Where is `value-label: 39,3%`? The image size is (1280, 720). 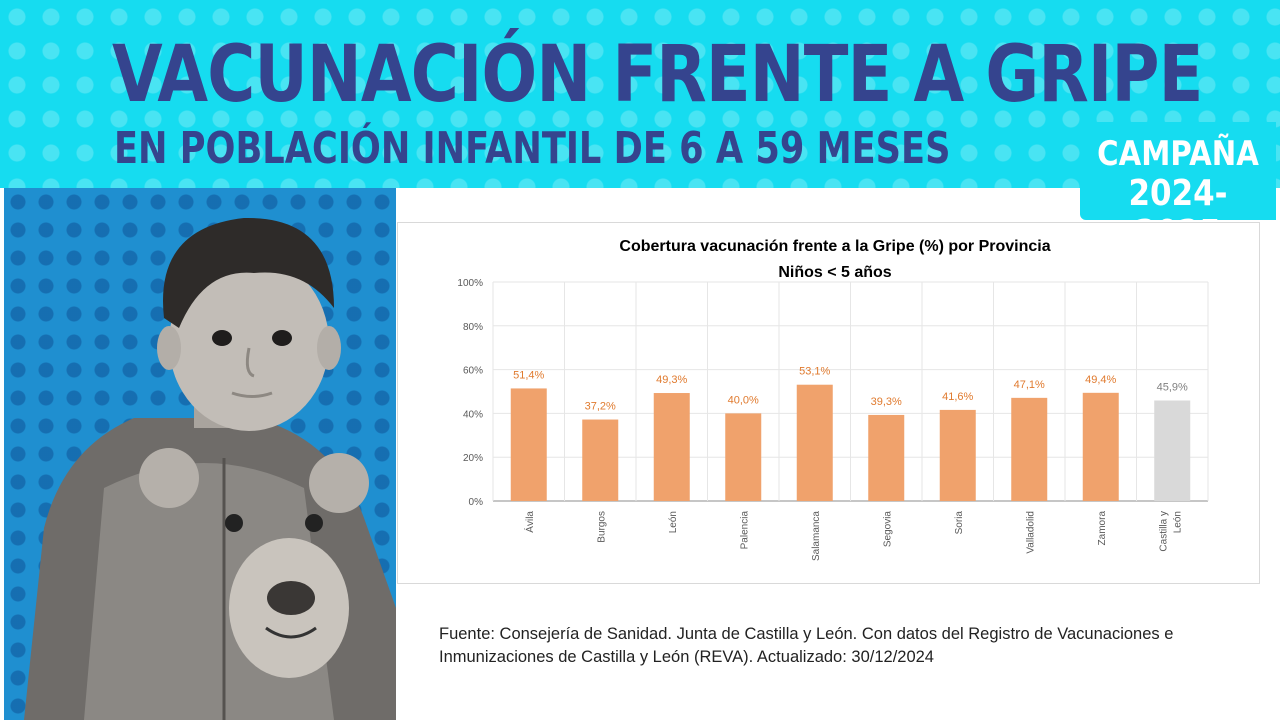
value-label: 39,3% is located at coordinates (886, 402).